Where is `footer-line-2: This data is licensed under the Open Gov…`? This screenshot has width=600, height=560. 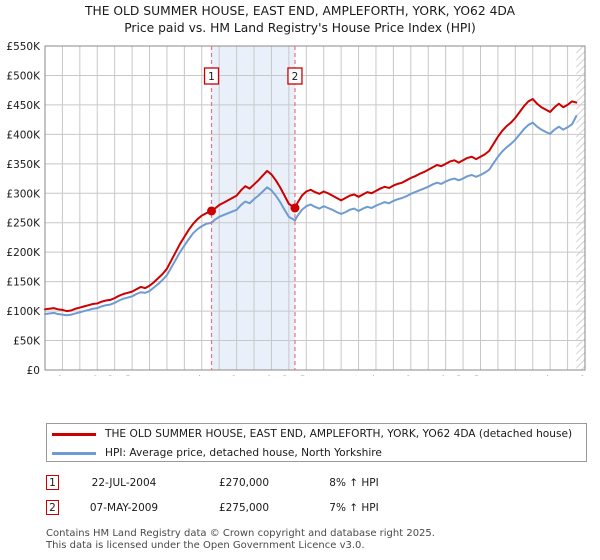 footer-line-2: This data is licensed under the Open Gov… is located at coordinates (205, 545).